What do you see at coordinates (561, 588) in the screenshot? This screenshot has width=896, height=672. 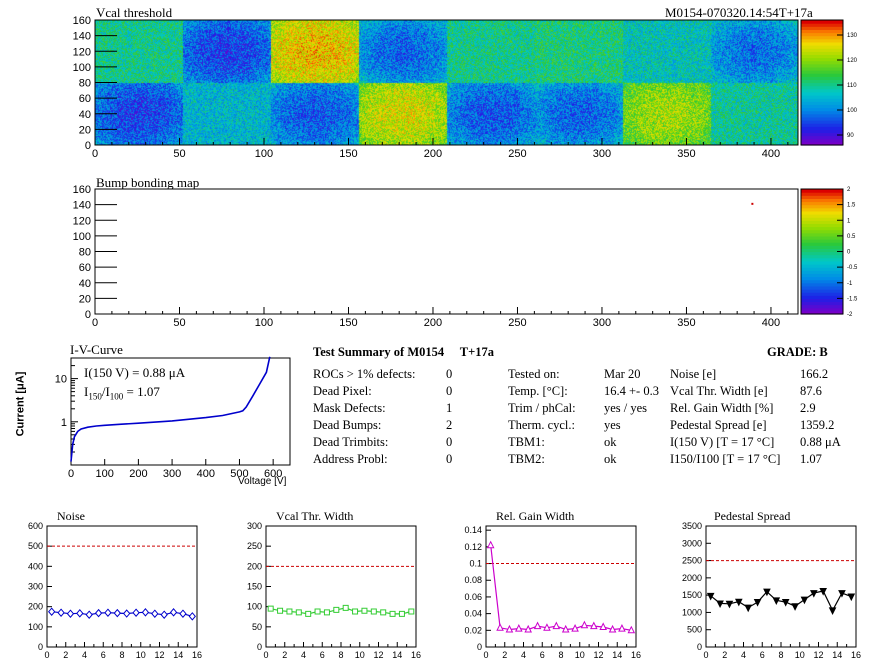 I see `panel2-series-line` at bounding box center [561, 588].